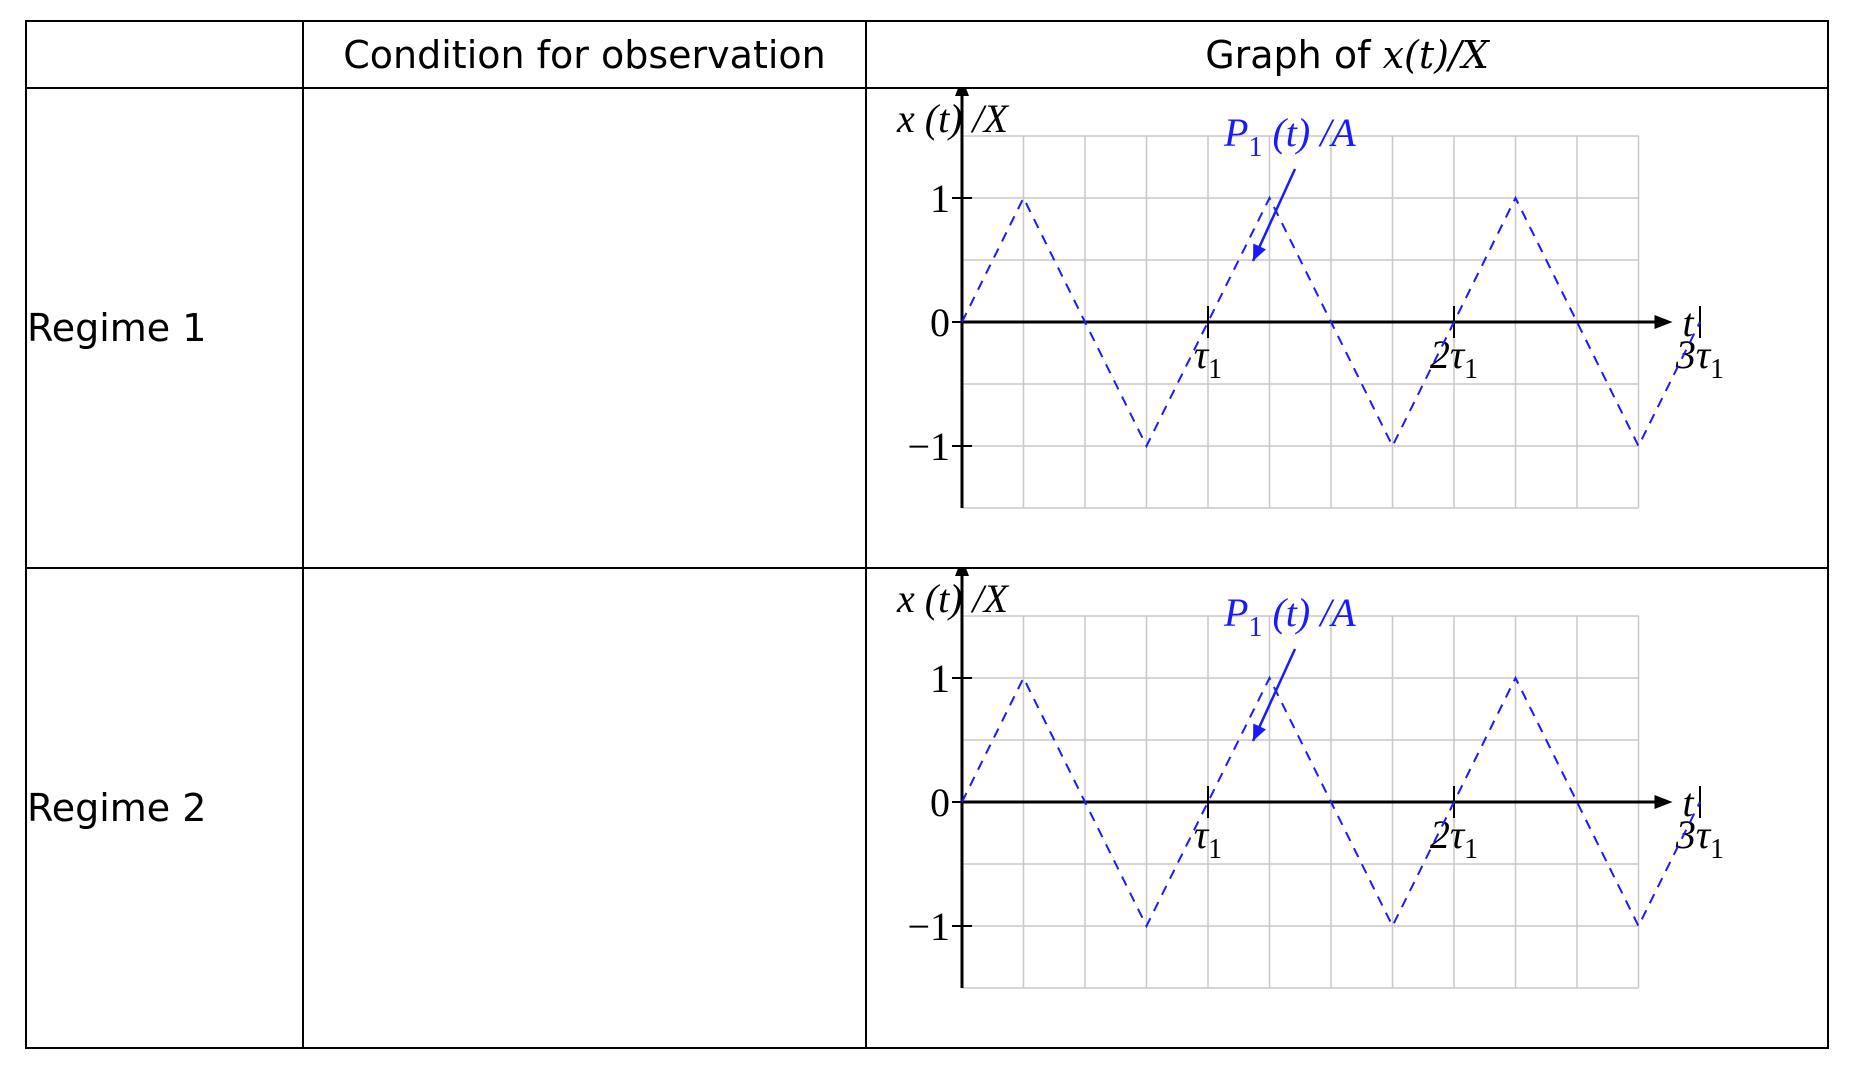  What do you see at coordinates (1435, 54) in the screenshot?
I see `header-graph-math: x(t)/X` at bounding box center [1435, 54].